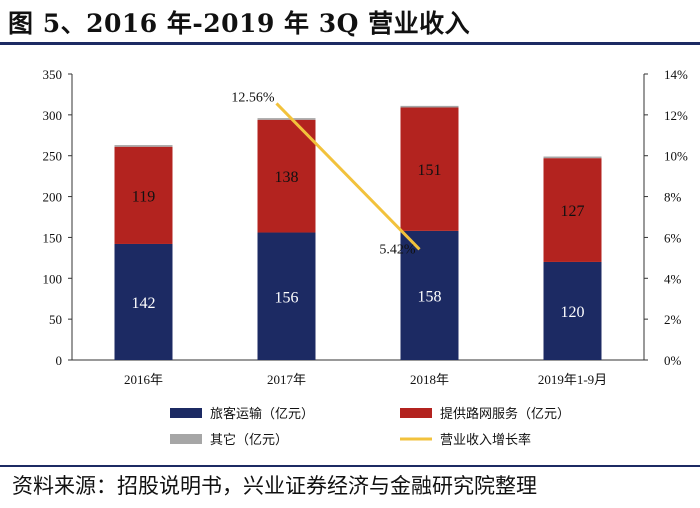  Describe the element at coordinates (676, 156) in the screenshot. I see `y-right-tick-label: 10%` at that location.